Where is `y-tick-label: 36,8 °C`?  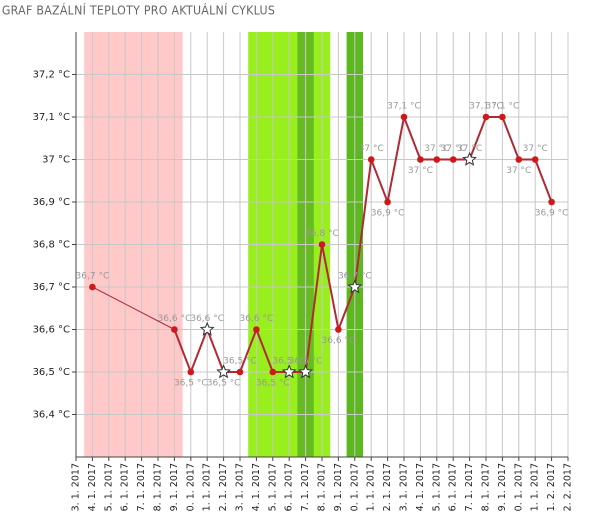
y-tick-label: 36,8 °C is located at coordinates (51, 245).